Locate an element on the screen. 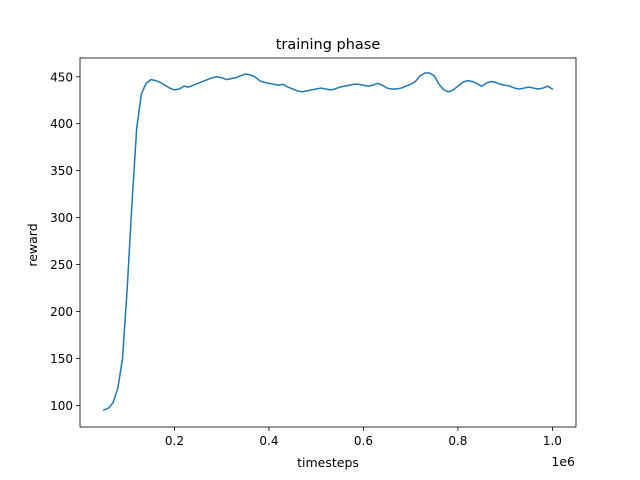 This screenshot has width=640, height=480. y-tick-label: 300 is located at coordinates (61, 218).